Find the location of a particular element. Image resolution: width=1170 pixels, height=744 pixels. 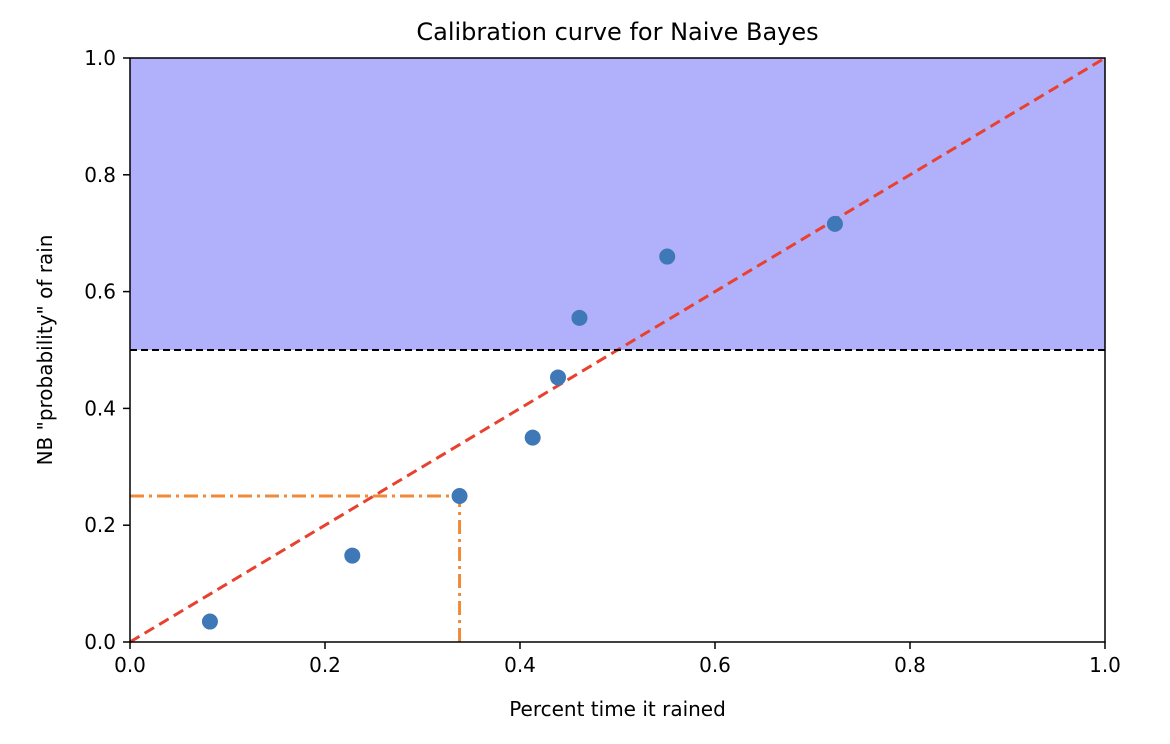

y-axis: 0.0 0.2 0.4 0.6 0.8 1.0 is located at coordinates (107, 350).